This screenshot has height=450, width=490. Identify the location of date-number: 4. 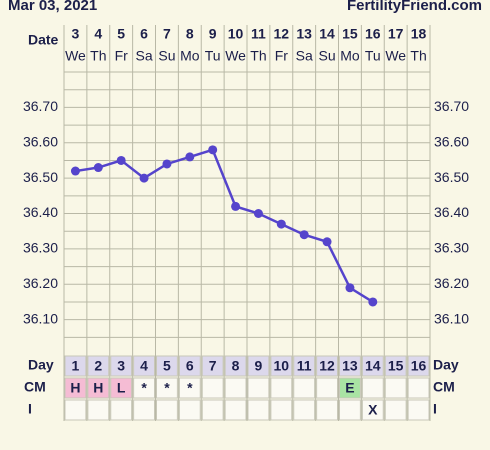
(98, 34).